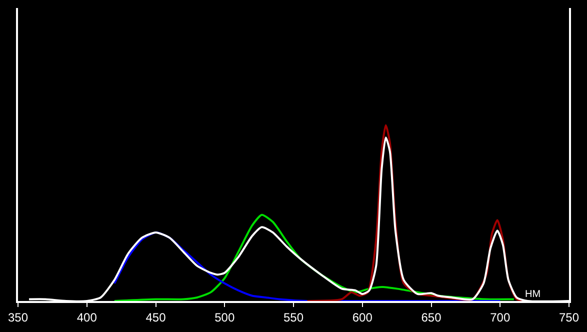 The width and height of the screenshot is (587, 332). What do you see at coordinates (431, 317) in the screenshot?
I see `x-tick-label: 650` at bounding box center [431, 317].